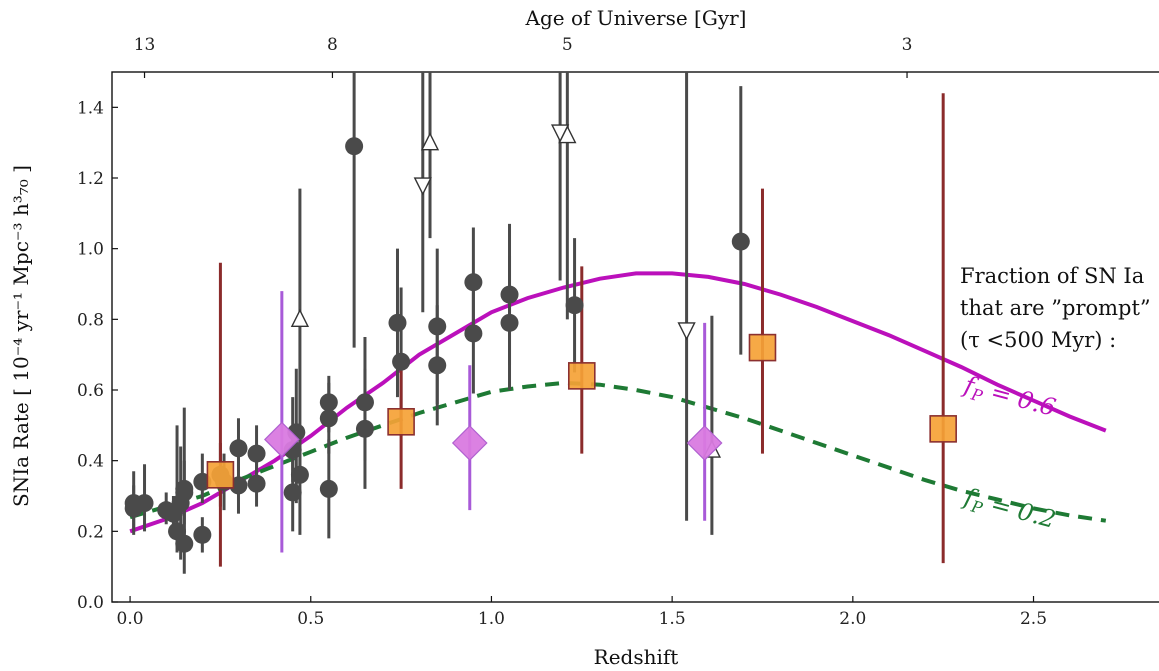 The width and height of the screenshot is (1159, 671). Describe the element at coordinates (90, 603) in the screenshot. I see `y-tick-label: 0.0` at that location.